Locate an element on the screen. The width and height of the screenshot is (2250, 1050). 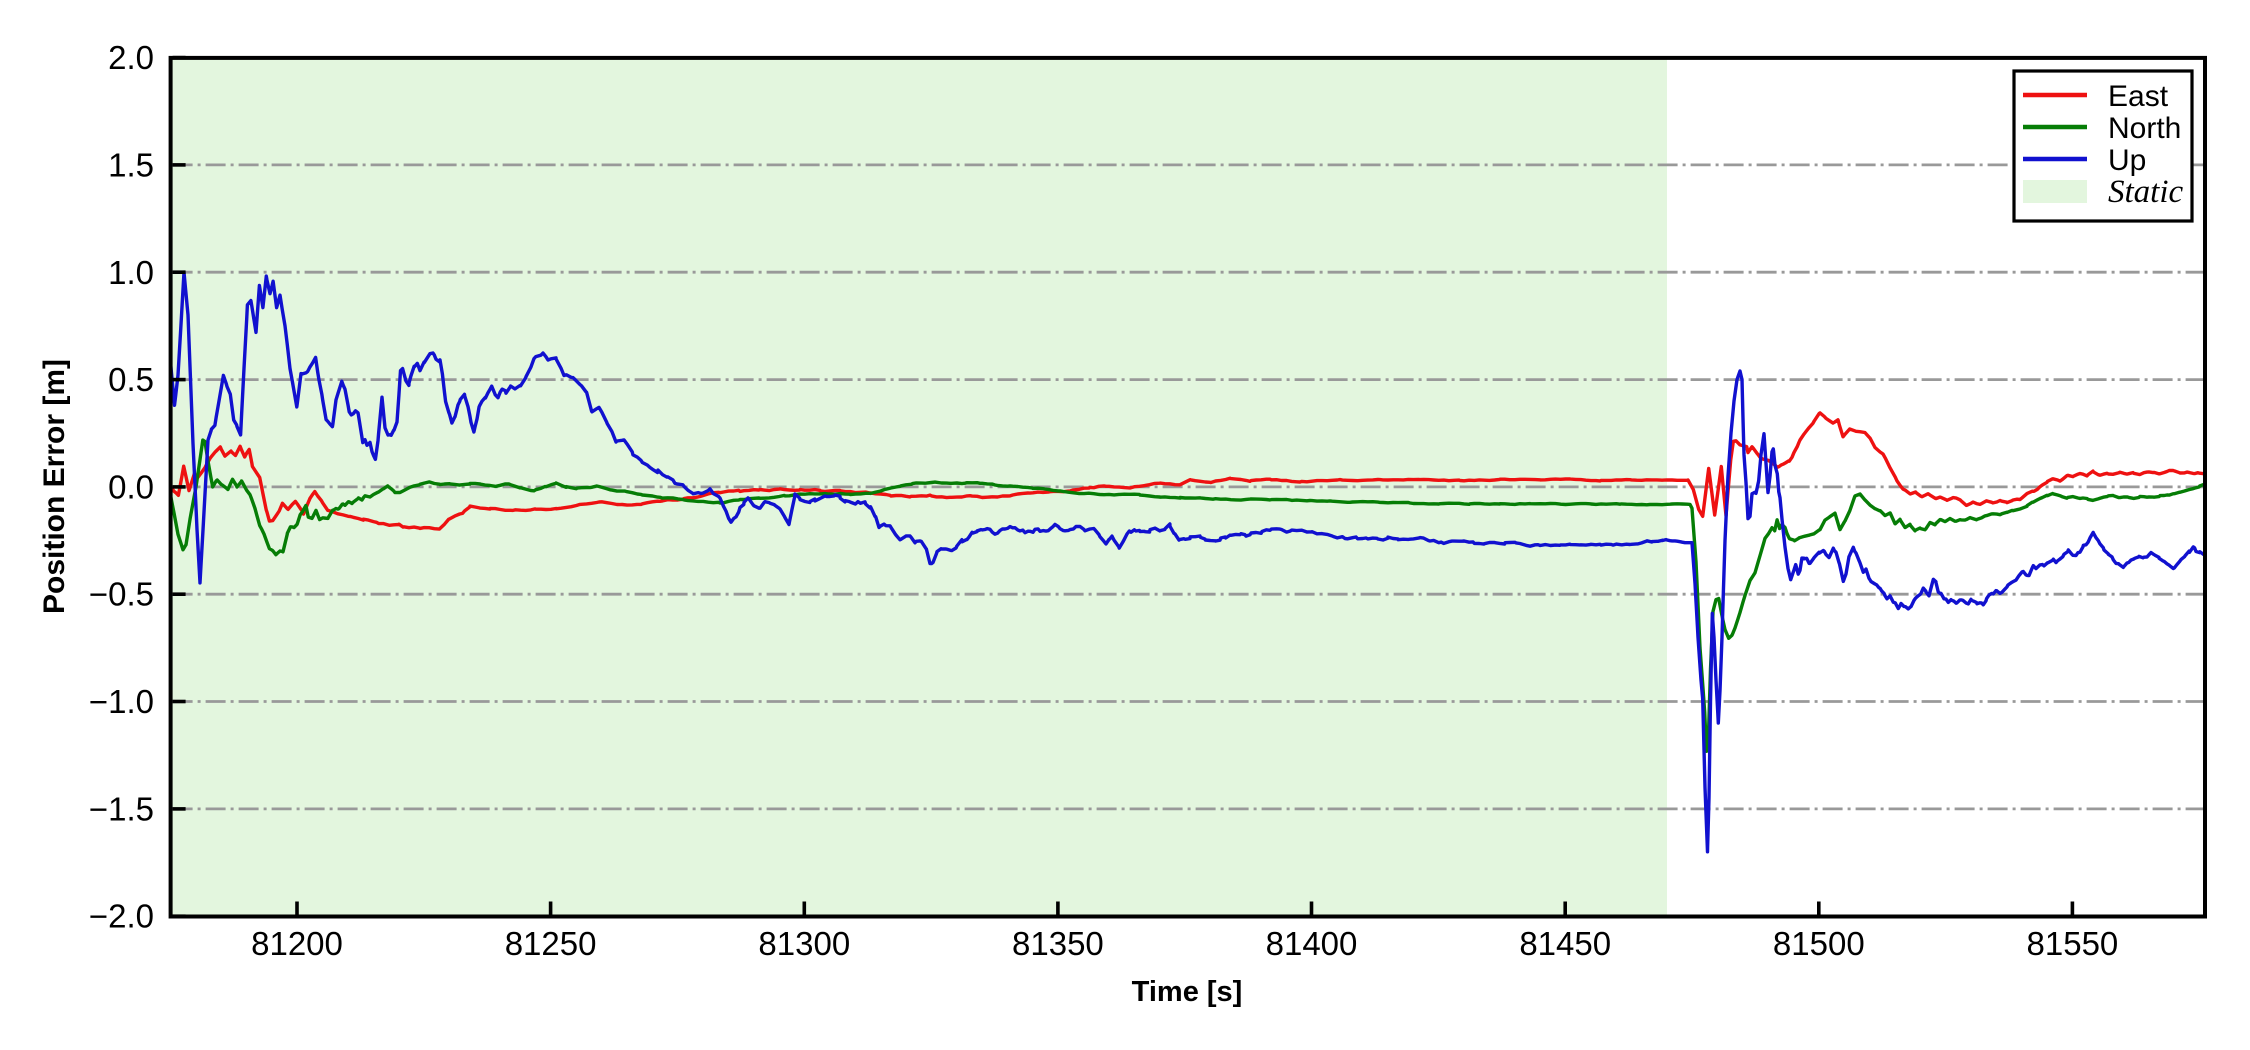
svg-text: −1.5 is located at coordinates (121, 808).